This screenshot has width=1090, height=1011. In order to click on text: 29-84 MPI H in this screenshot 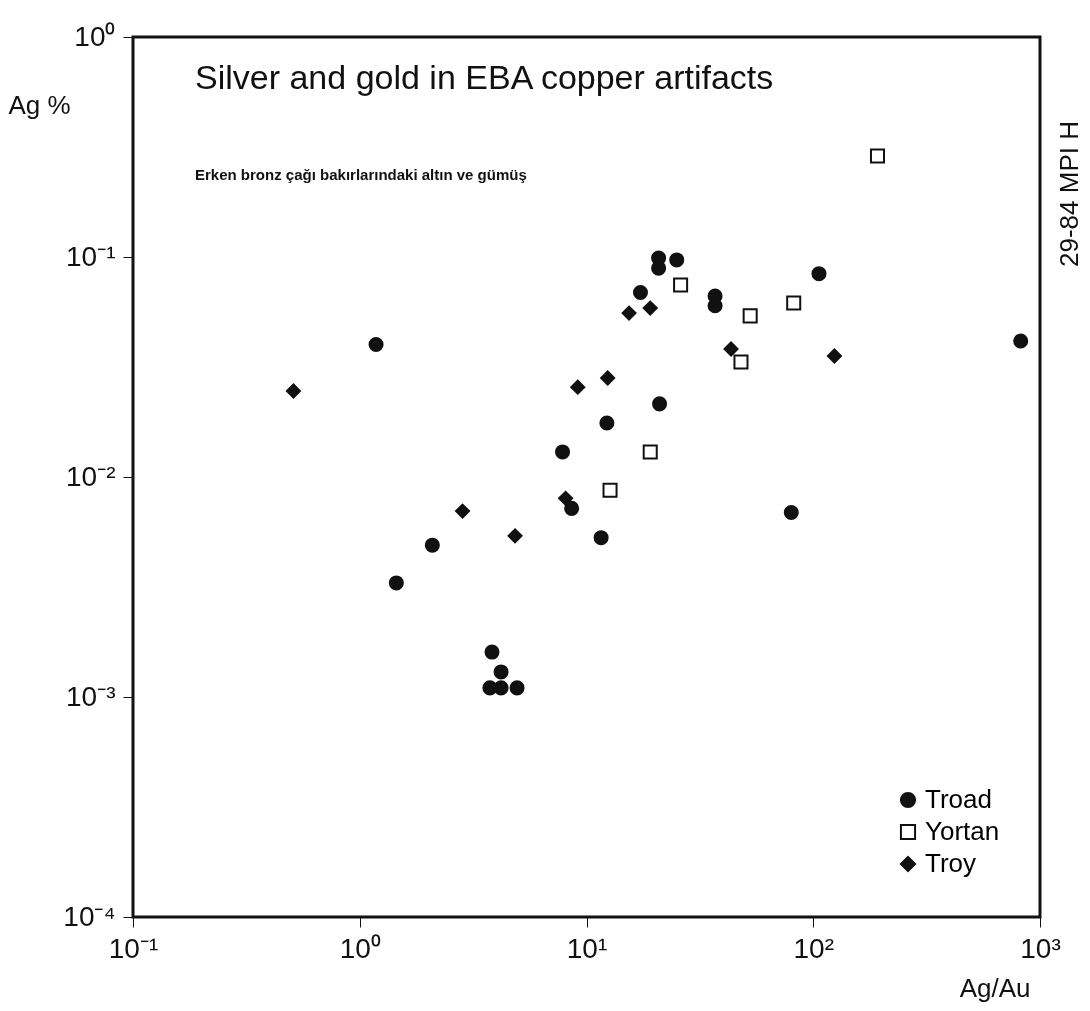, I will do `click(1069, 194)`.